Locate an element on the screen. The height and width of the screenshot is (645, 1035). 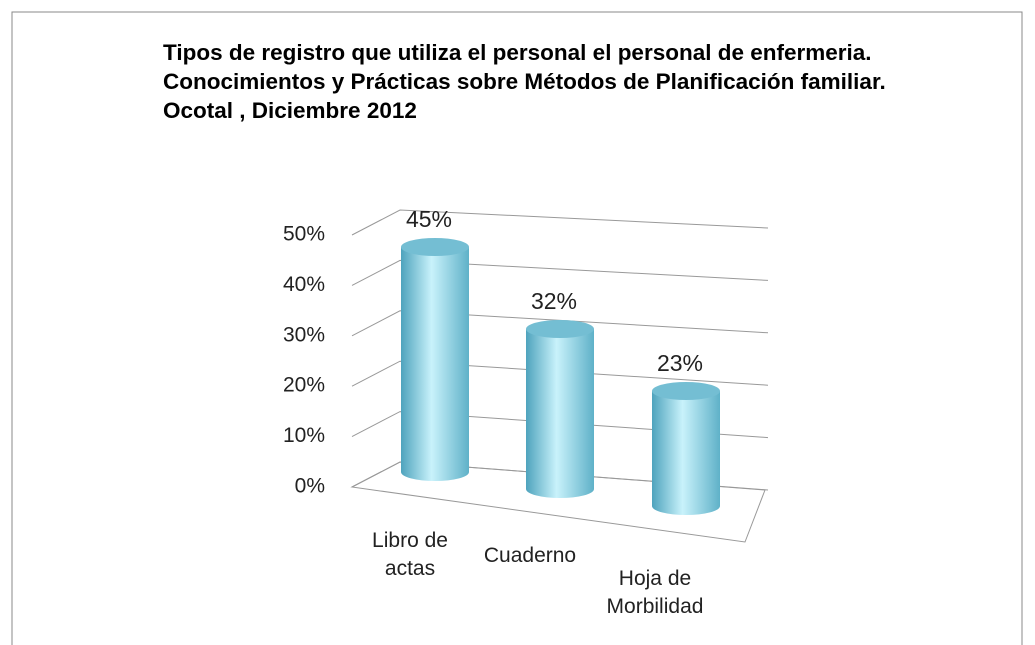
y-tick-label: 30% is located at coordinates (304, 334).